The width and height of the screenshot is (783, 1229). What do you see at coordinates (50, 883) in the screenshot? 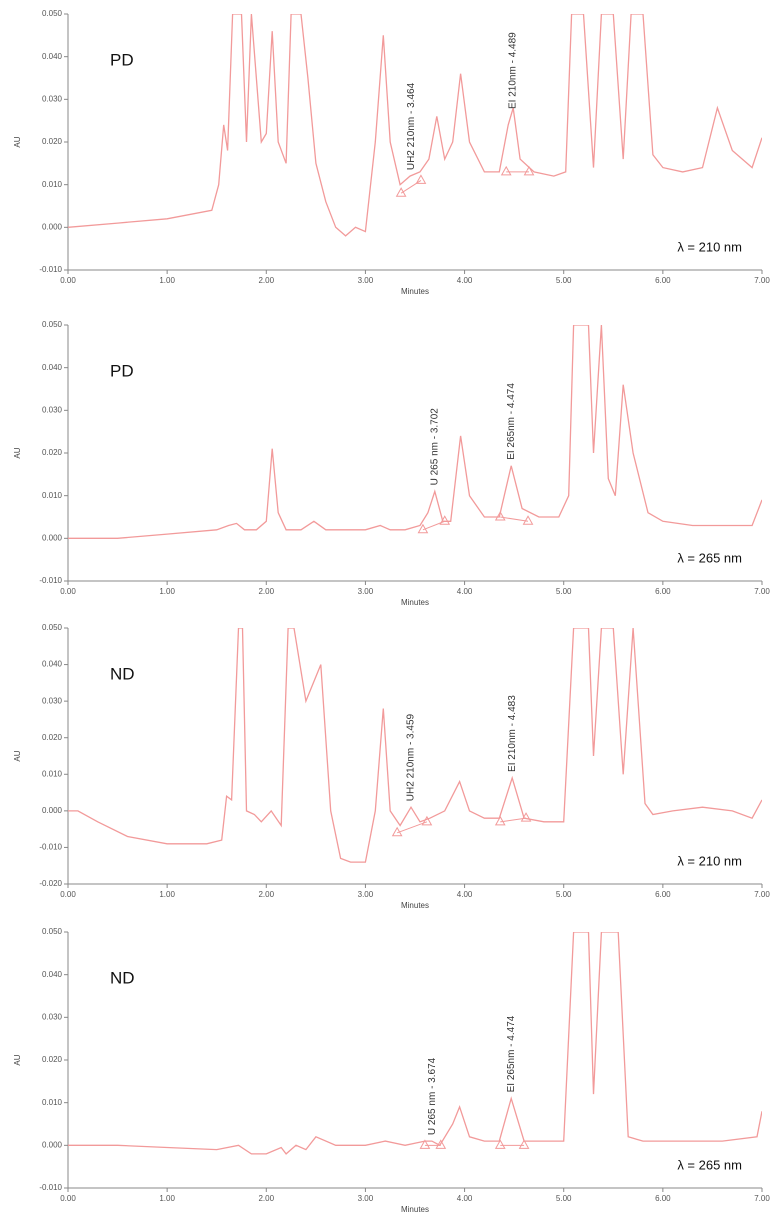
I see `y-tick-label: -0.020` at bounding box center [50, 883].